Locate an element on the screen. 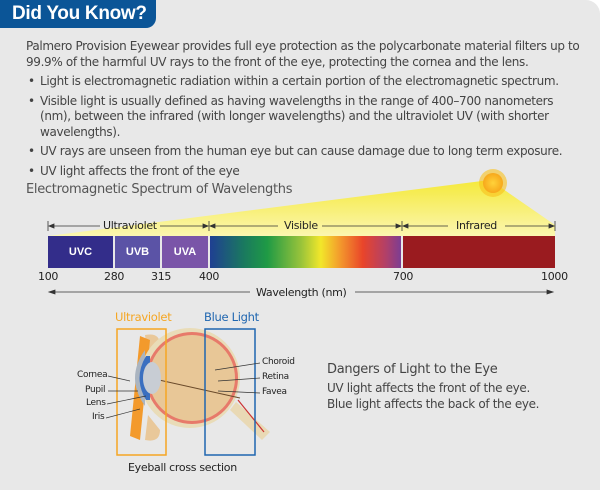 The height and width of the screenshot is (490, 600). blue-light-label: Blue Light is located at coordinates (231, 317).